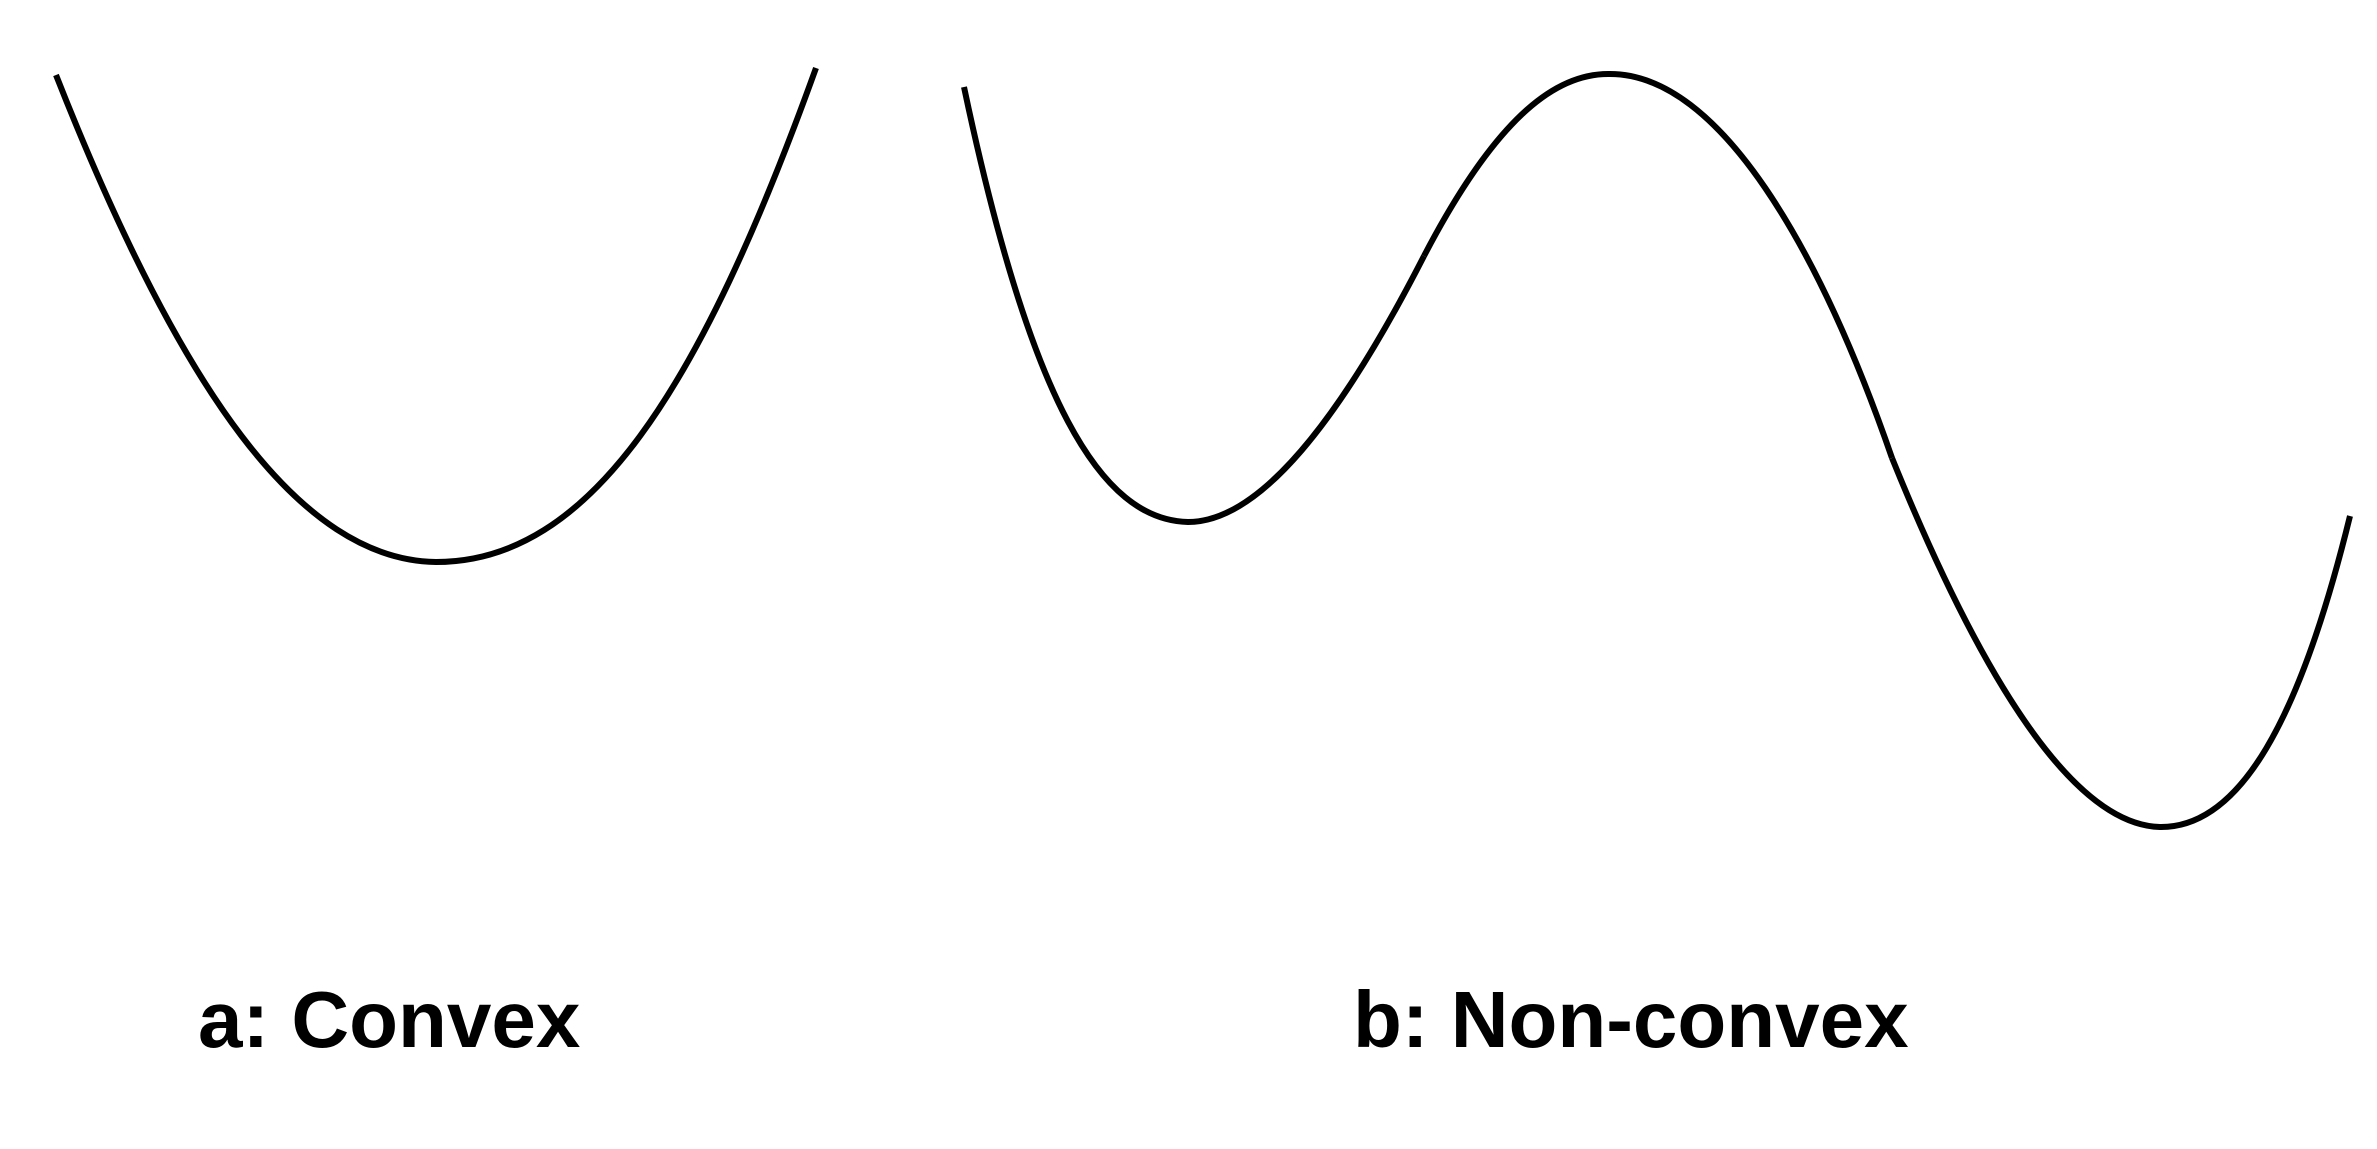 The image size is (2377, 1149). I want to click on panel-a-convex, so click(436, 315).